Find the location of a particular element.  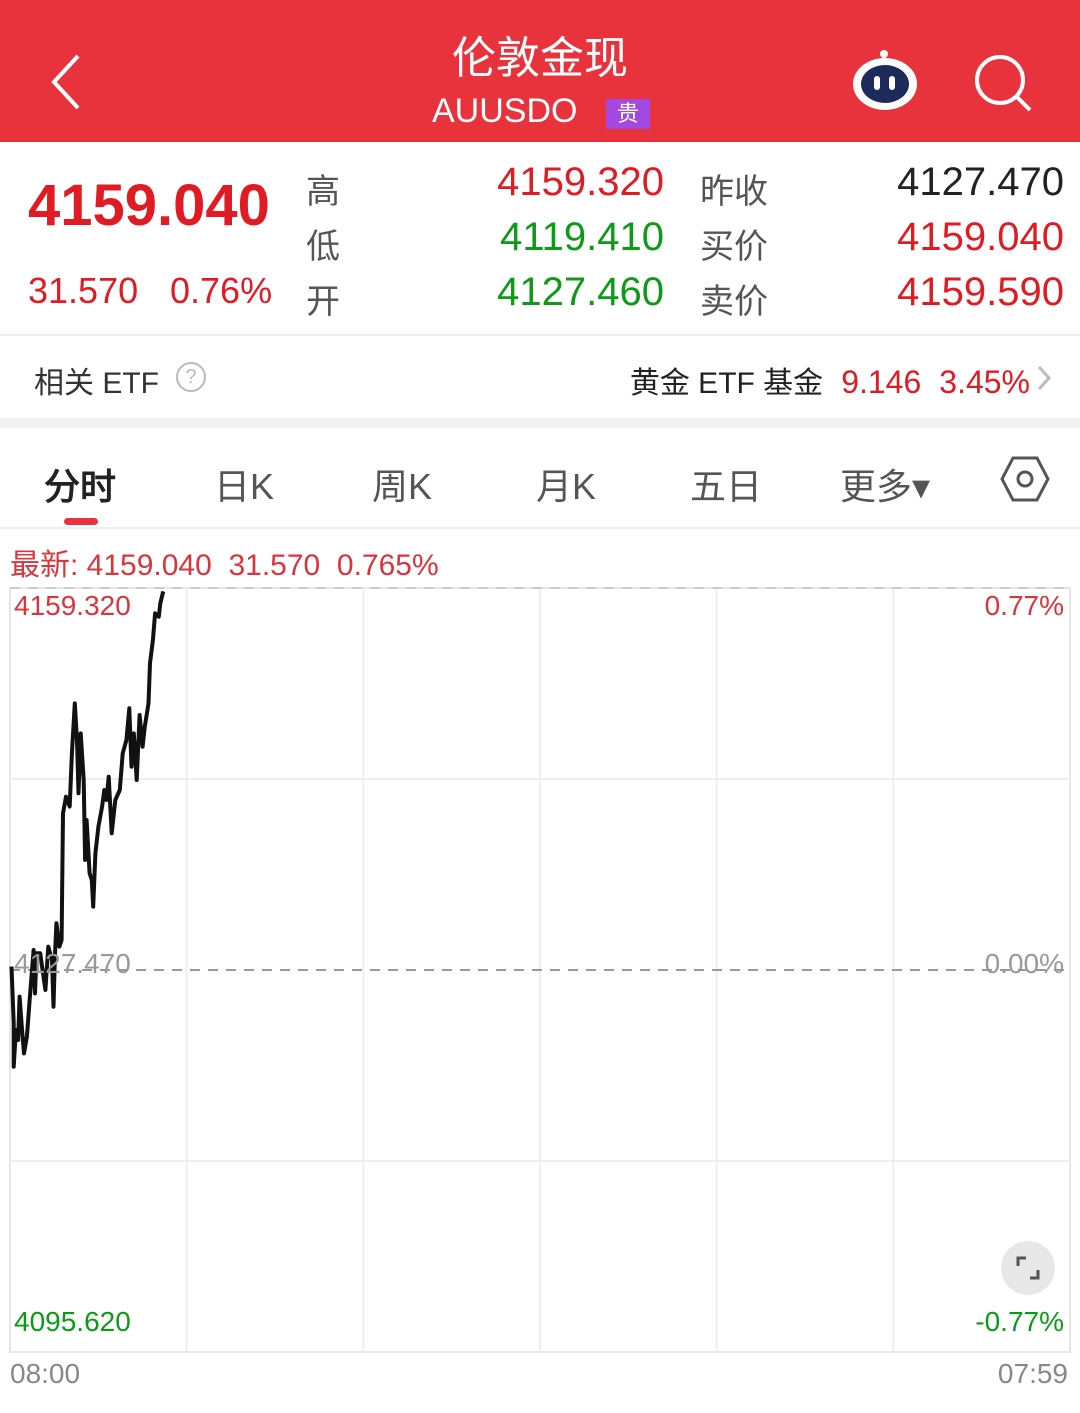

low-label: 低 is located at coordinates (323, 247).